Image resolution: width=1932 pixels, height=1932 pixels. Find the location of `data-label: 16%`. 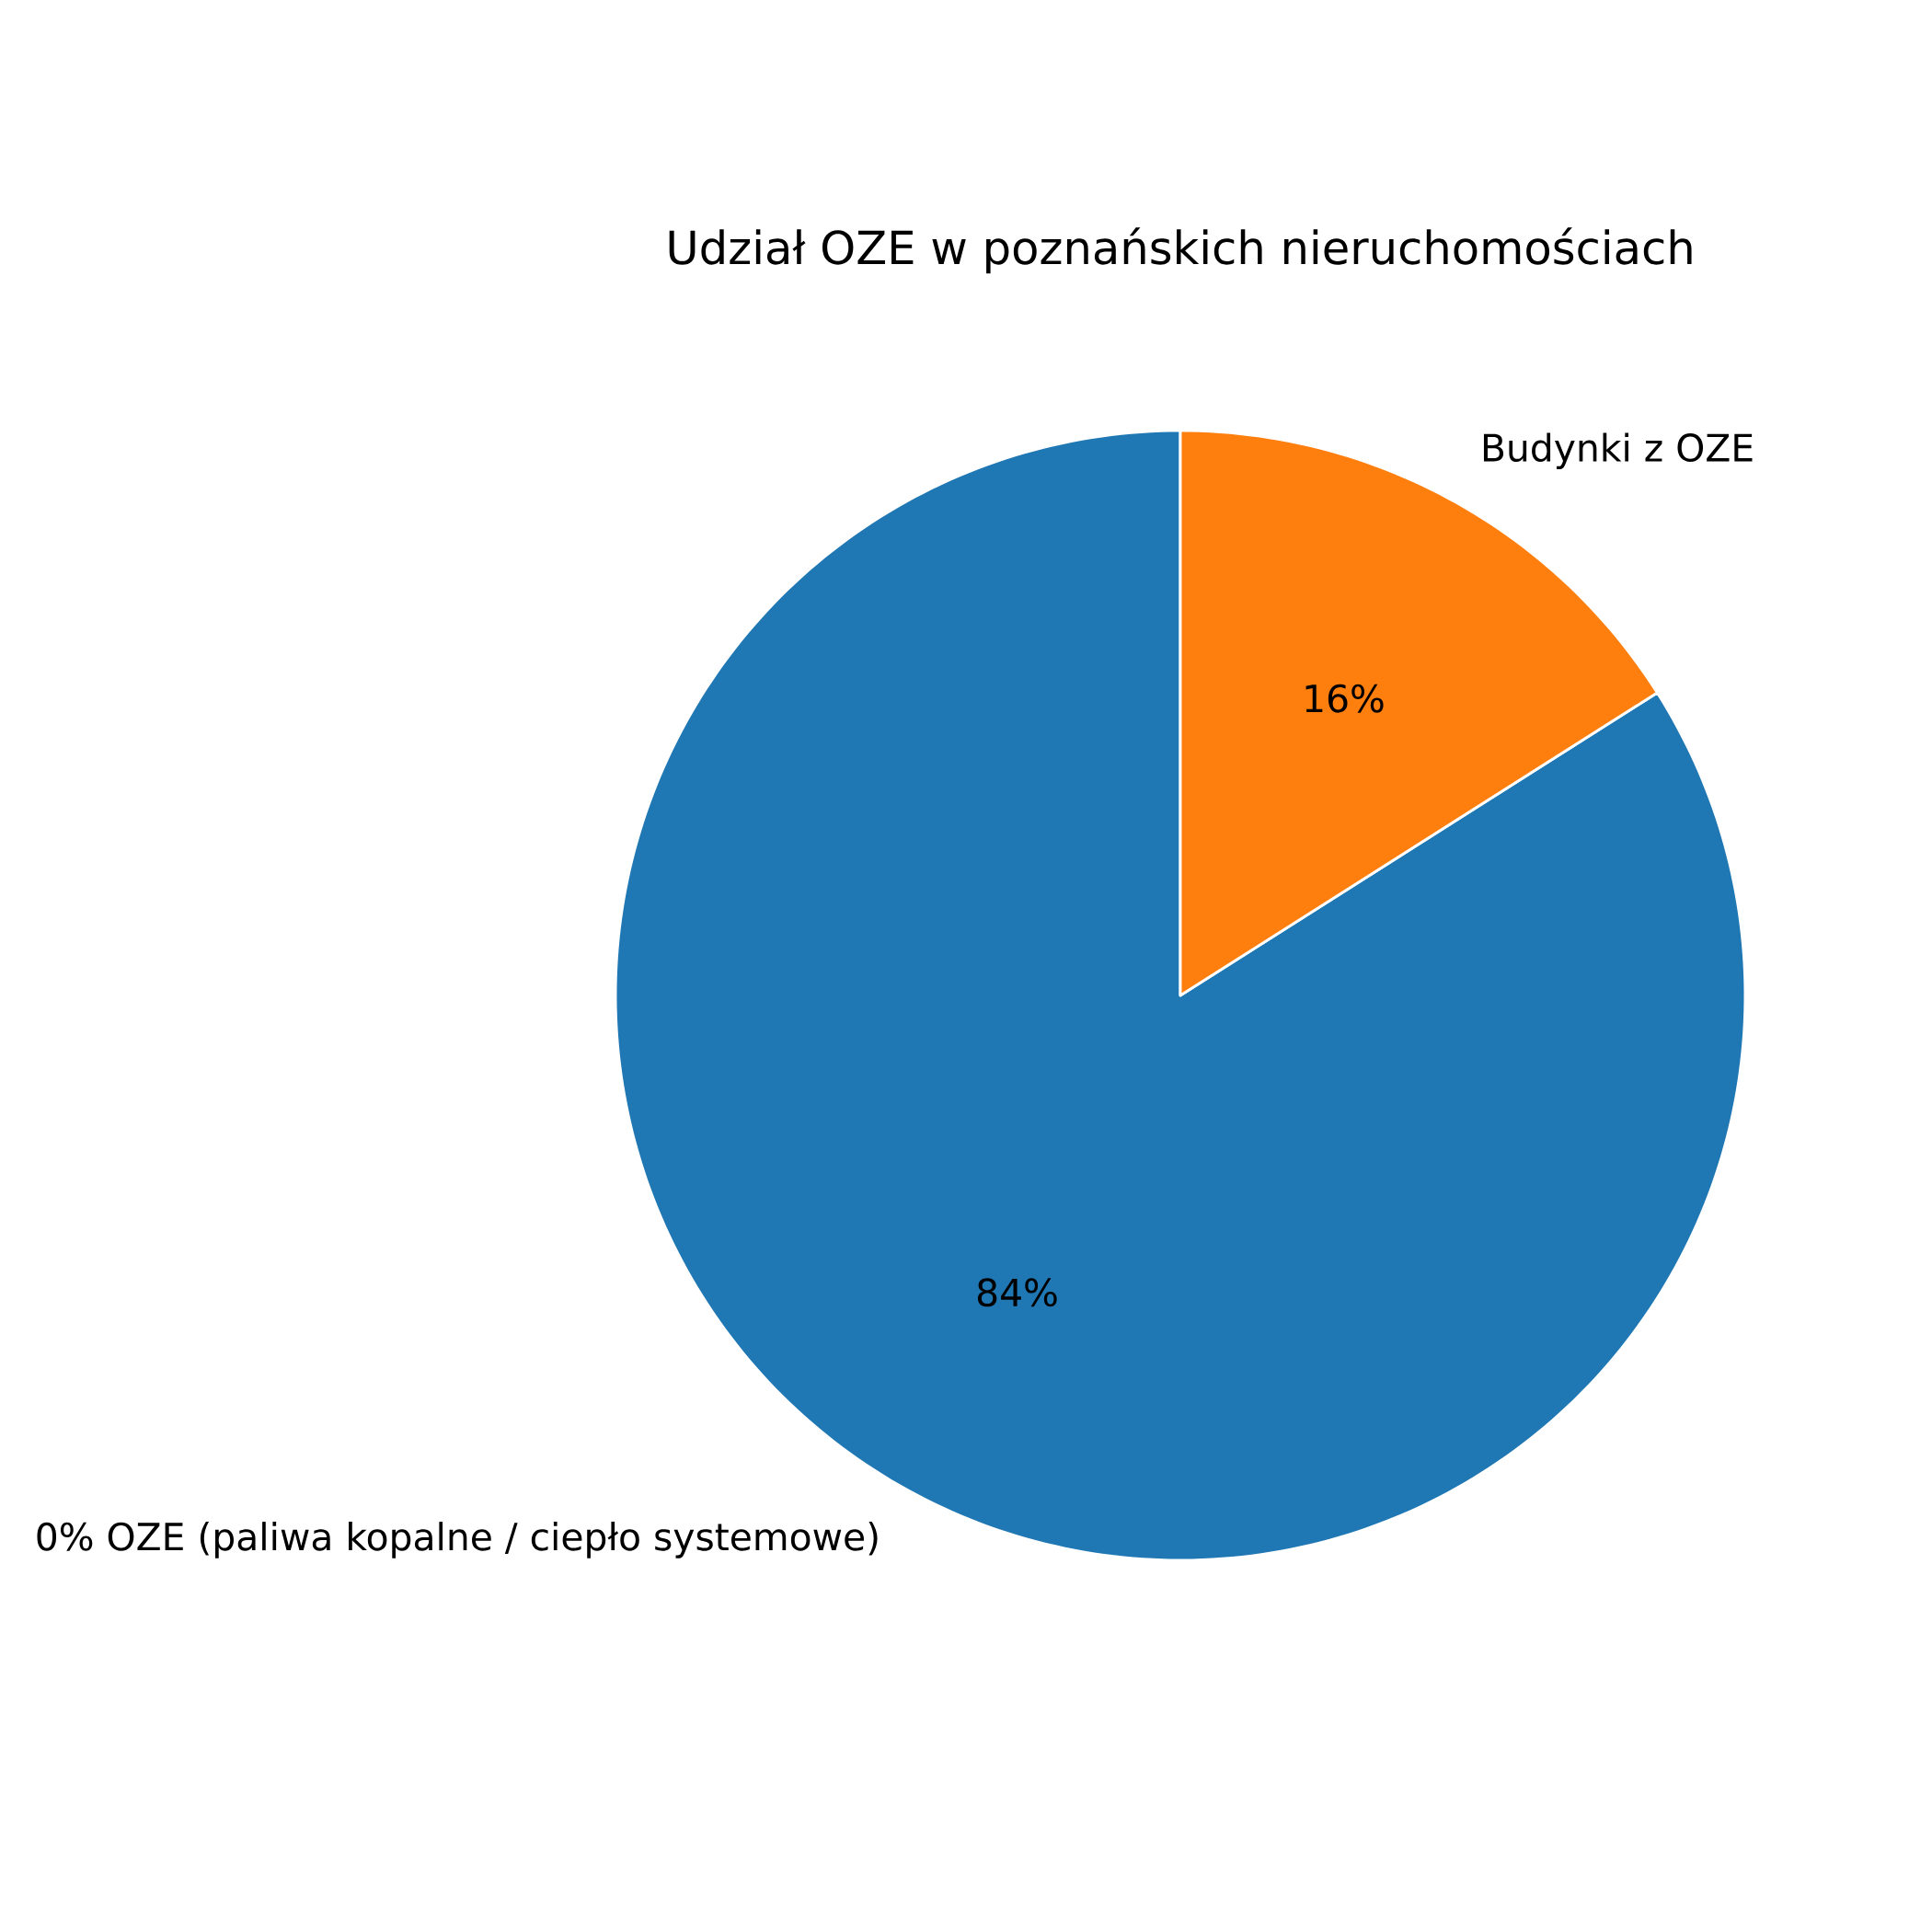

data-label: 16% is located at coordinates (1344, 698).